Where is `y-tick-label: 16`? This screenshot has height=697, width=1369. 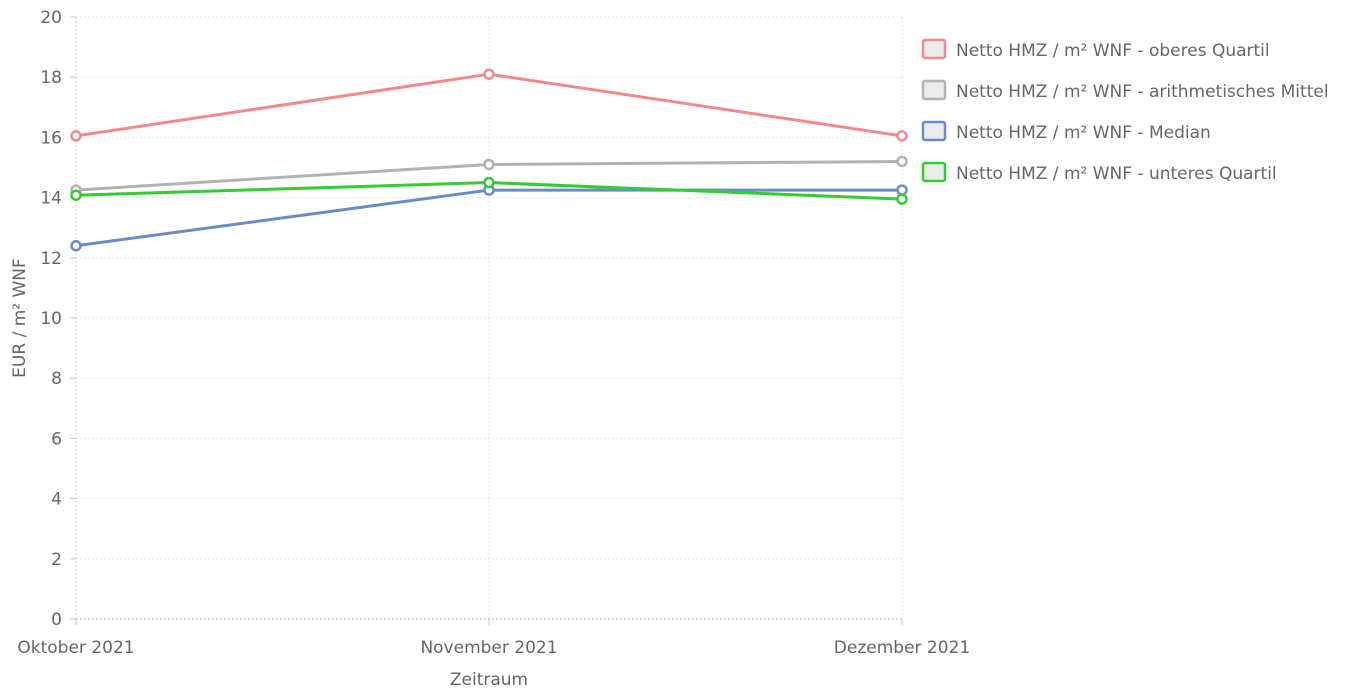
y-tick-label: 16 is located at coordinates (51, 138).